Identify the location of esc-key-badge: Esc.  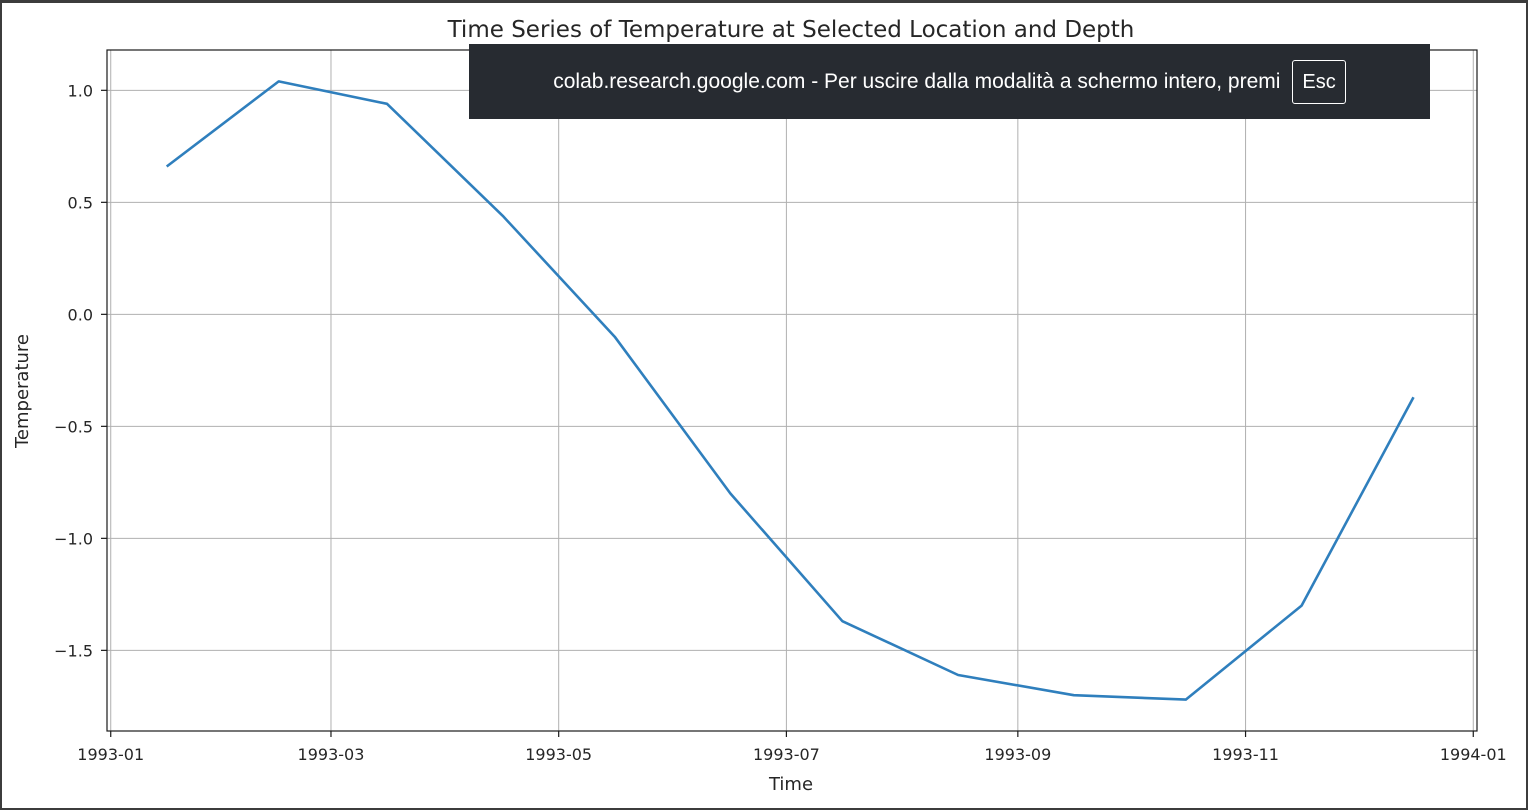
(1319, 81).